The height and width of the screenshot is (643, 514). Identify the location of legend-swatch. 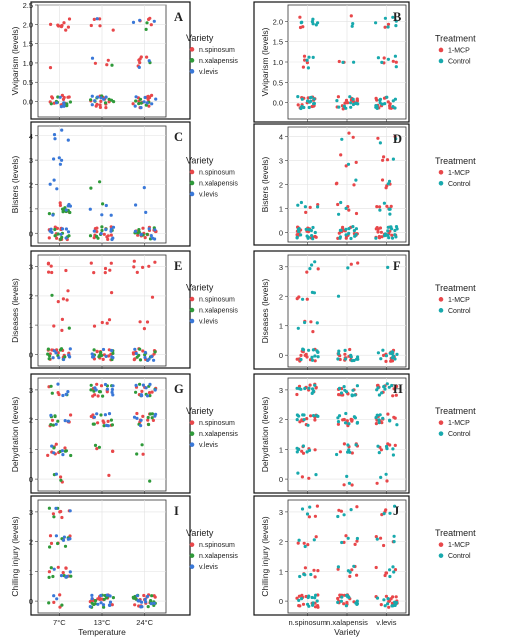
(192, 71).